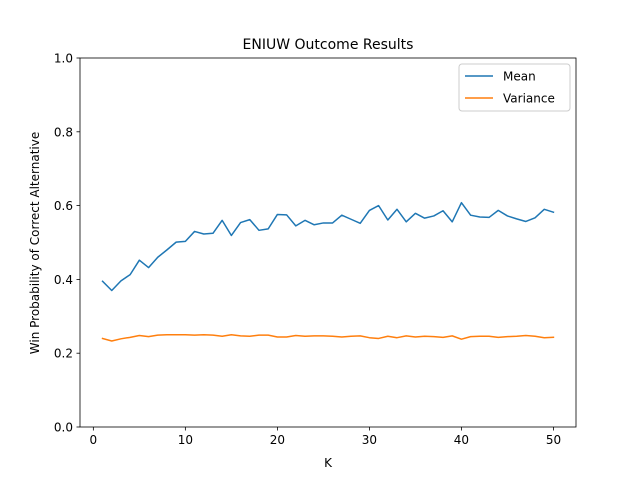 The width and height of the screenshot is (640, 480). Describe the element at coordinates (325, 437) in the screenshot. I see `x-axis-ticks: 0 10 20 30 40 50` at that location.